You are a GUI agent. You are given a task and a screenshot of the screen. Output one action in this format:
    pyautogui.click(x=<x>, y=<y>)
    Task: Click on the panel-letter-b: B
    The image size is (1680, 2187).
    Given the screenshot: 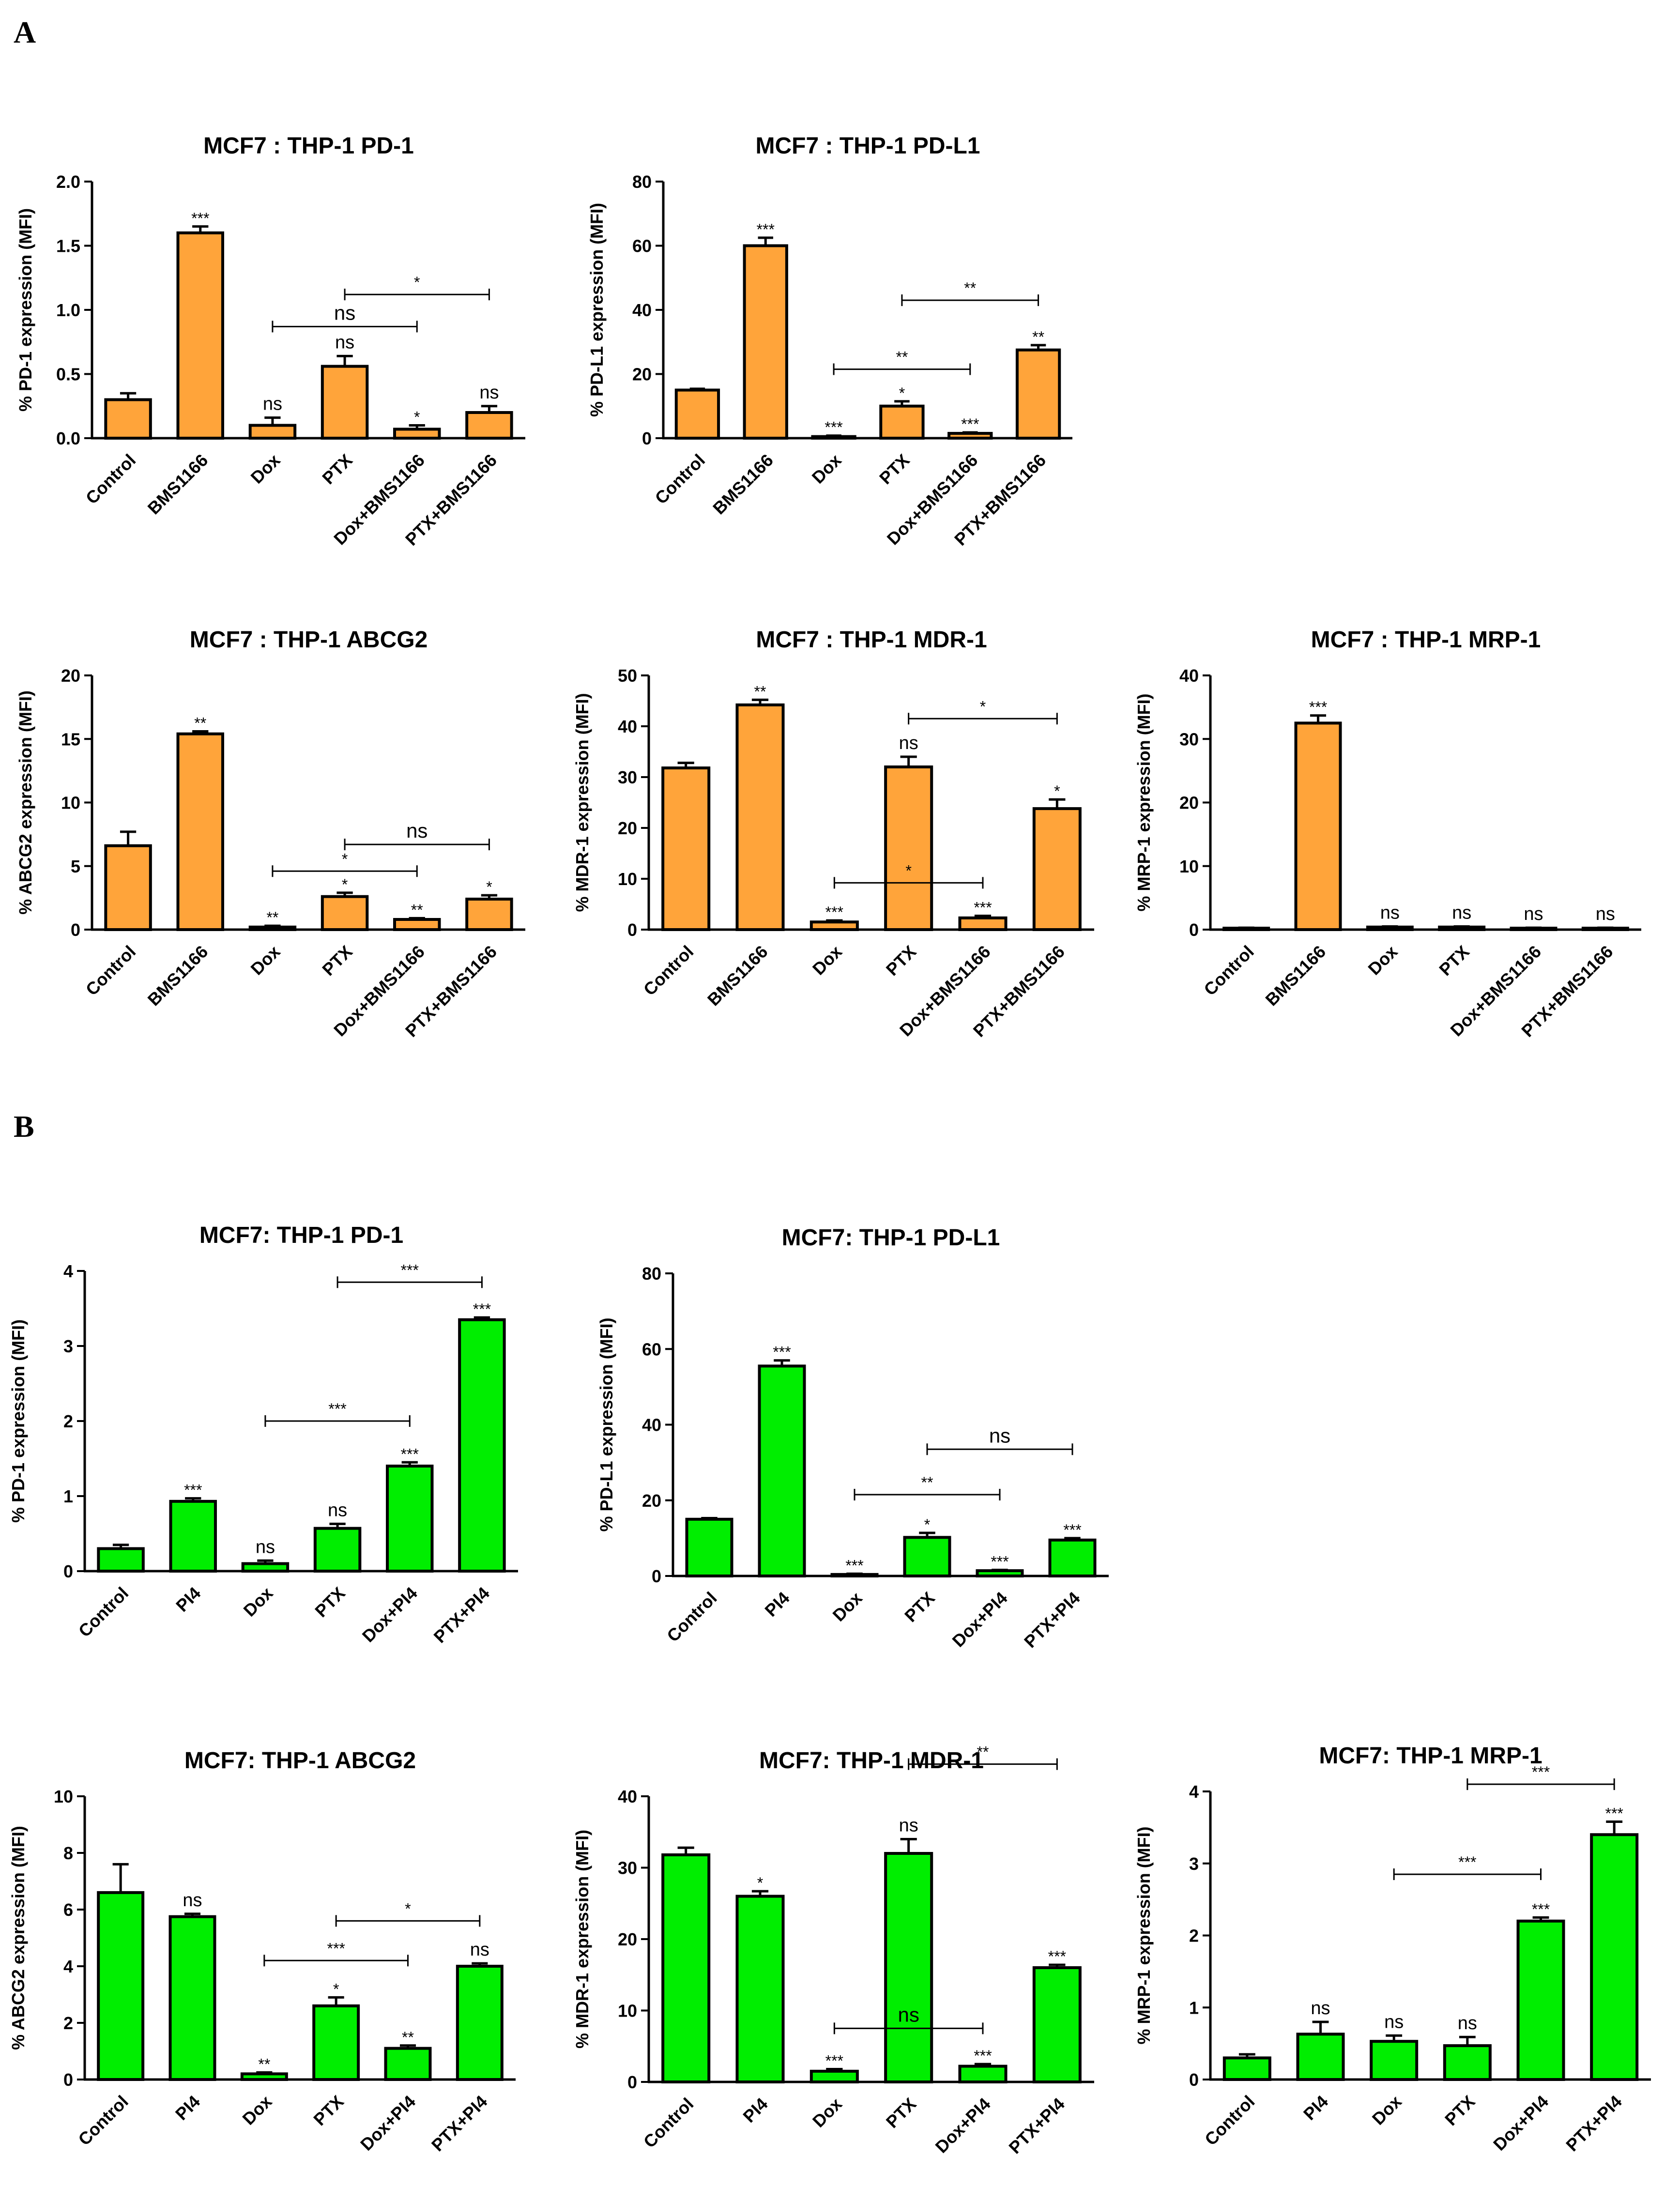 What is the action you would take?
    pyautogui.click(x=24, y=1126)
    